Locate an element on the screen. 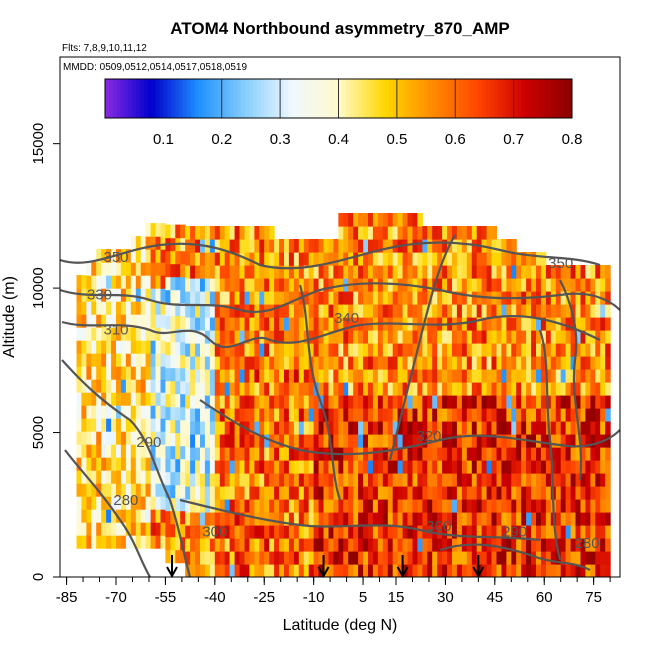 The image size is (650, 650). x-tick-label: 30 is located at coordinates (445, 597).